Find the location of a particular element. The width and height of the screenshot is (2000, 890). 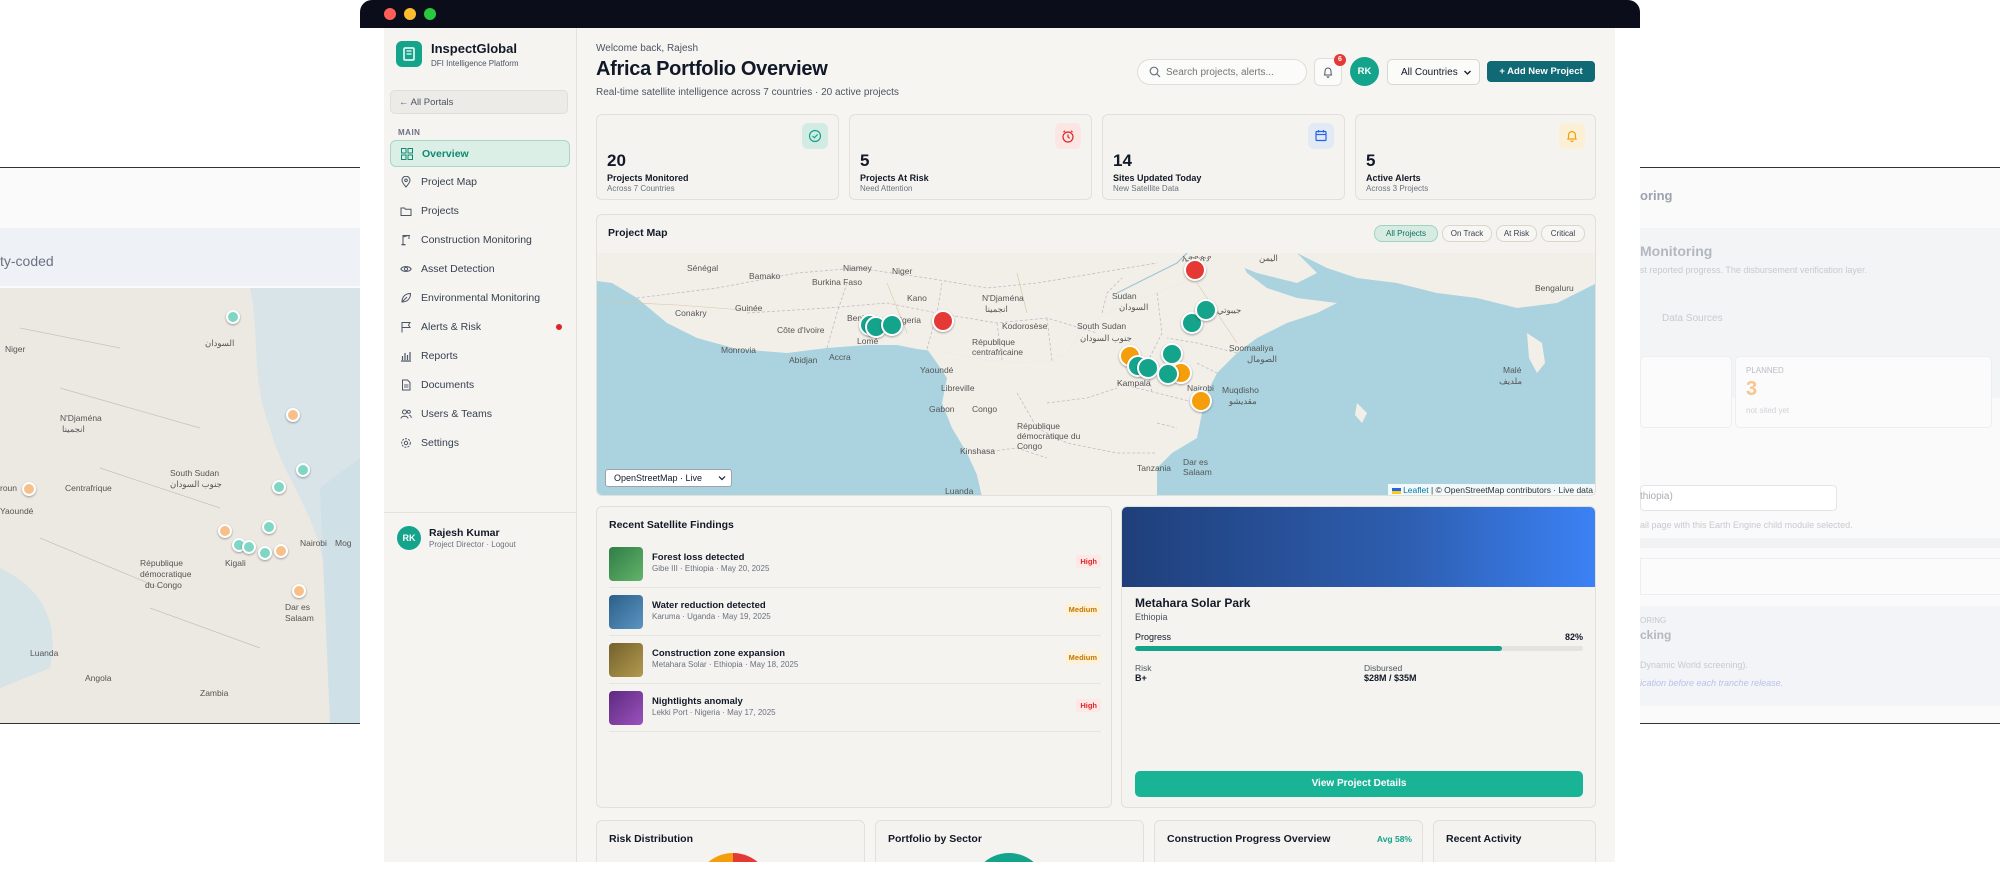

country-select: All Countries is located at coordinates (1433, 72).